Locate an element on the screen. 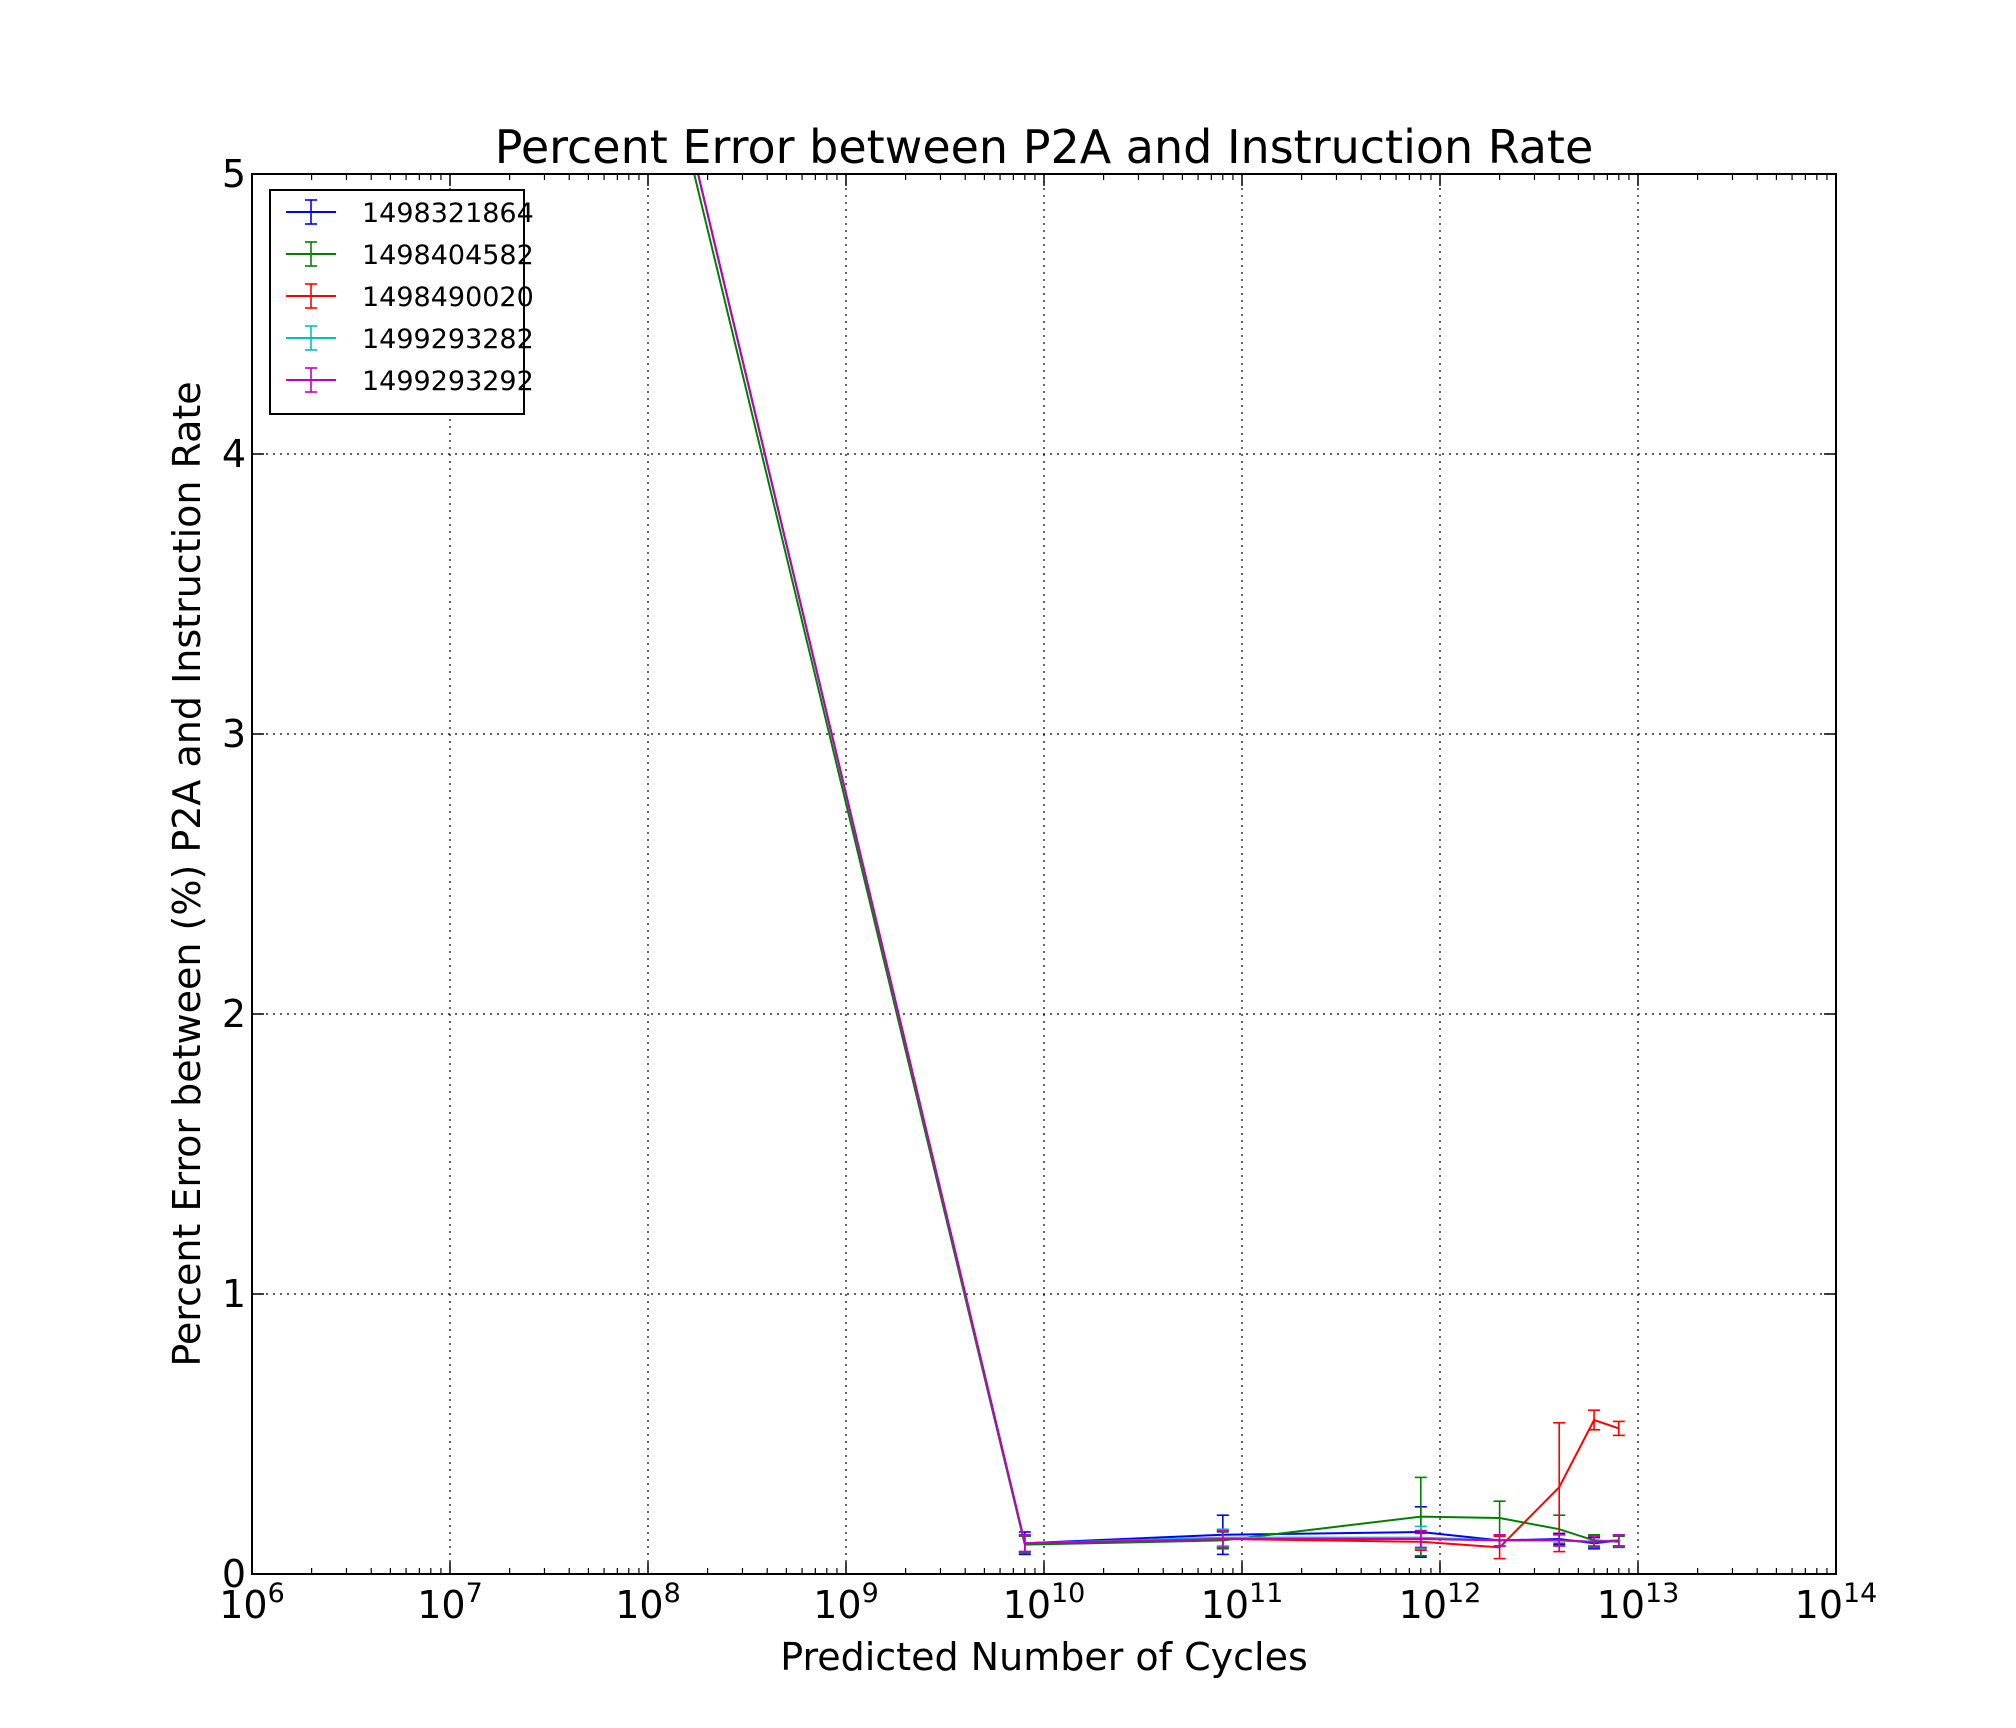 The image size is (2016, 1728). x-tick-labels: 10⁶ 10⁷ 10⁸ 10⁹ 10¹⁰ 10¹¹ 10¹² 10¹³ 10¹⁴ is located at coordinates (1048, 1602).